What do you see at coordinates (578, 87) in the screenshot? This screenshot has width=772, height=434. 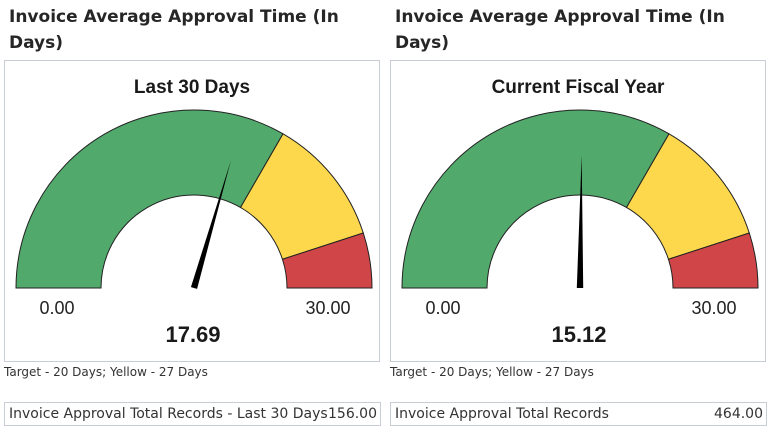 I see `gauge-title: Current Fiscal Year` at bounding box center [578, 87].